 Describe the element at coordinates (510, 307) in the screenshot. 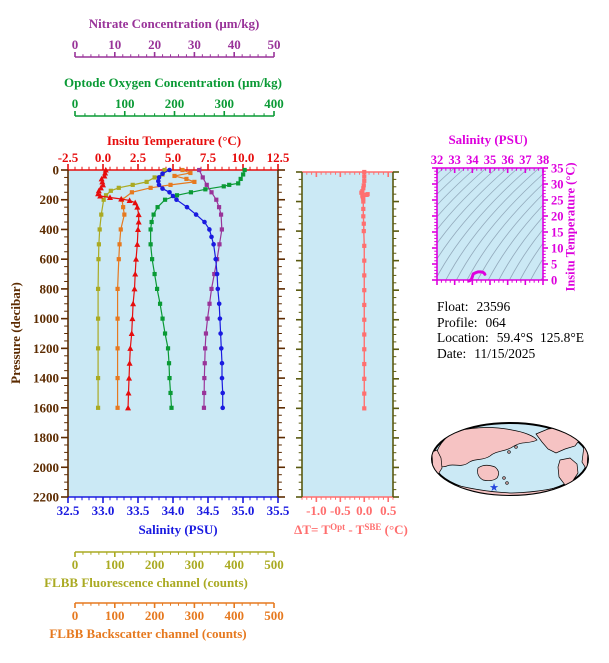

I see `float-id-row: Float: 23596` at that location.